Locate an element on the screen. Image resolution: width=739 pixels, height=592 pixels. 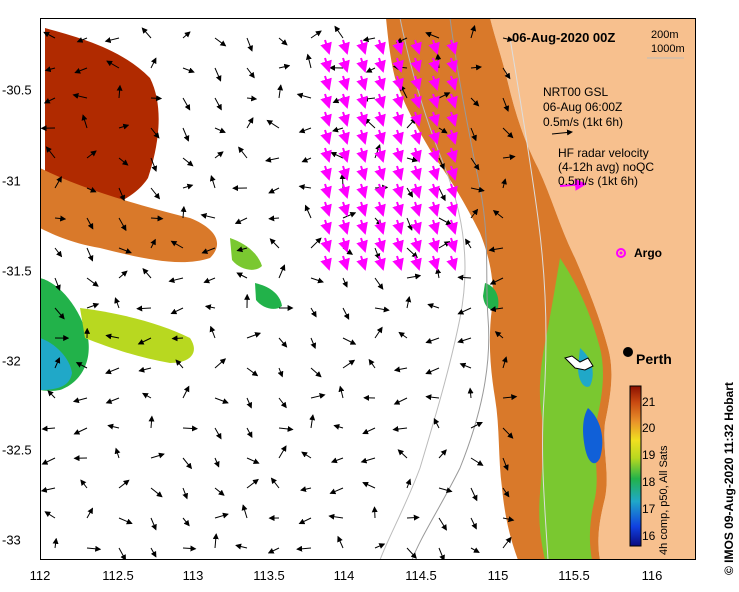
x-tick-label: 114.5 is located at coordinates (421, 575).